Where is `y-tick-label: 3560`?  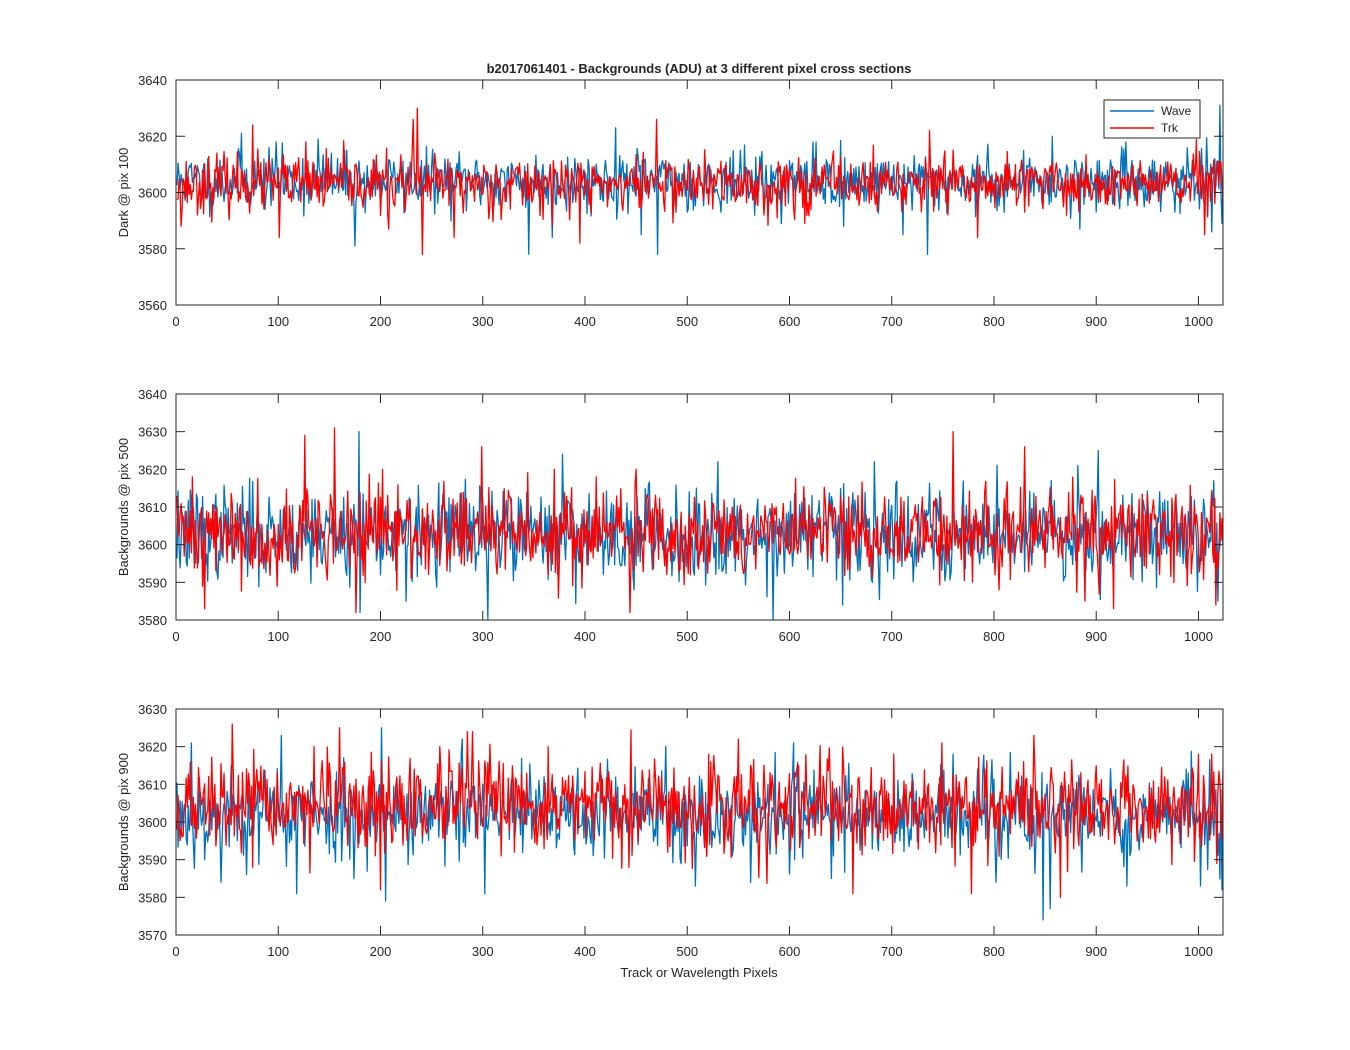 y-tick-label: 3560 is located at coordinates (152, 305).